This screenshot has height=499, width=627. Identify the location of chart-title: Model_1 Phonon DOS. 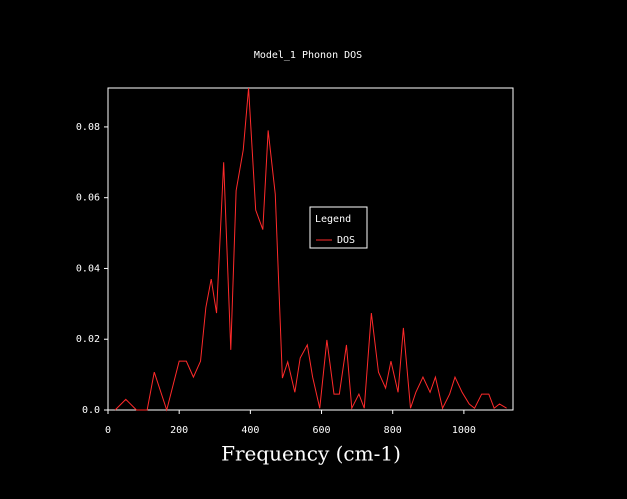
(308, 55).